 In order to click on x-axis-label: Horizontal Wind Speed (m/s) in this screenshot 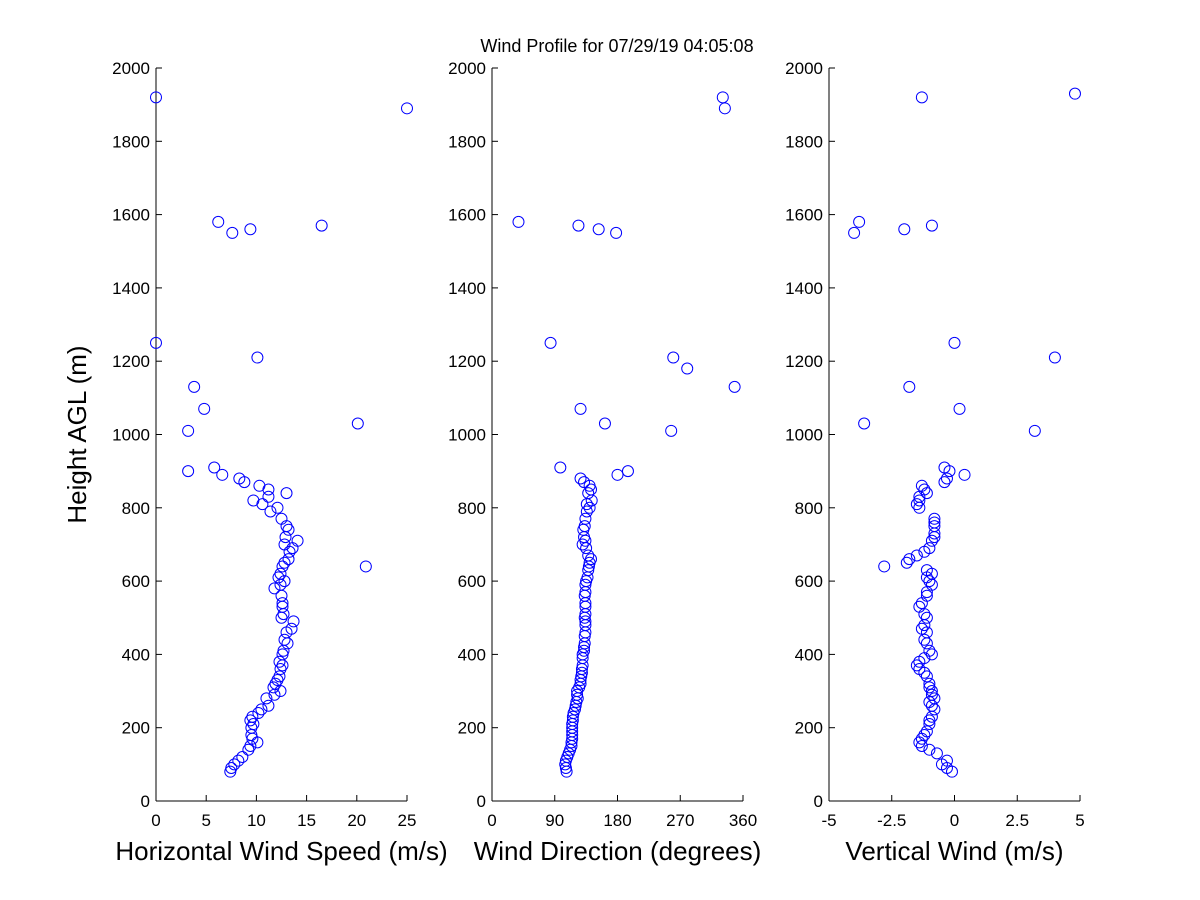, I will do `click(281, 851)`.